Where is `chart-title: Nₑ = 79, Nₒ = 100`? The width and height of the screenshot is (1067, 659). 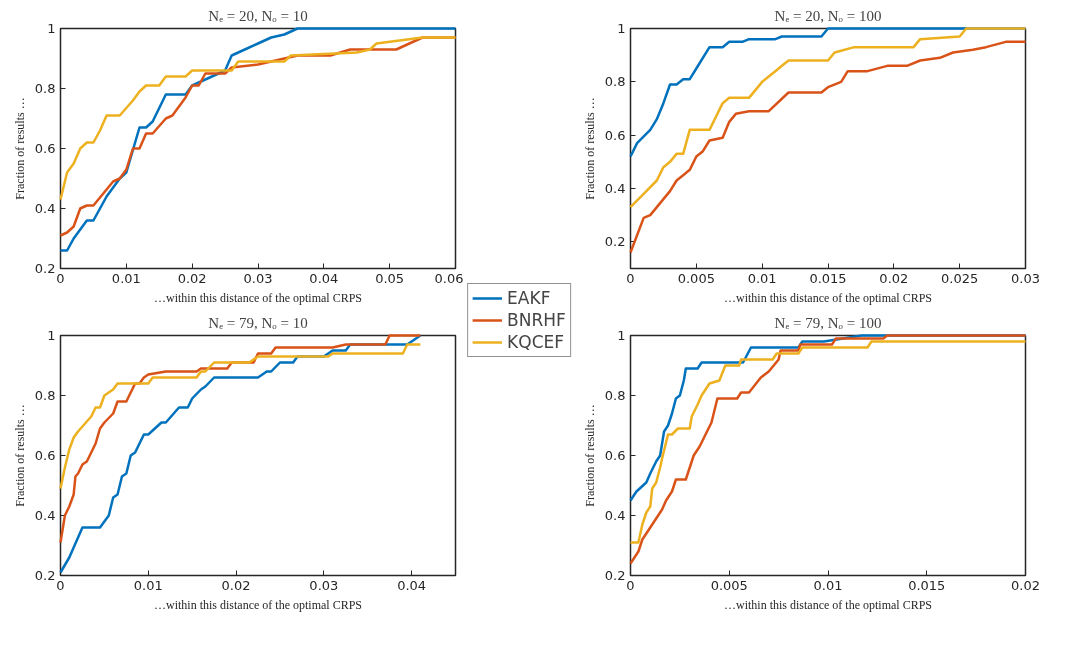
chart-title: Nₑ = 79, Nₒ = 100 is located at coordinates (828, 322).